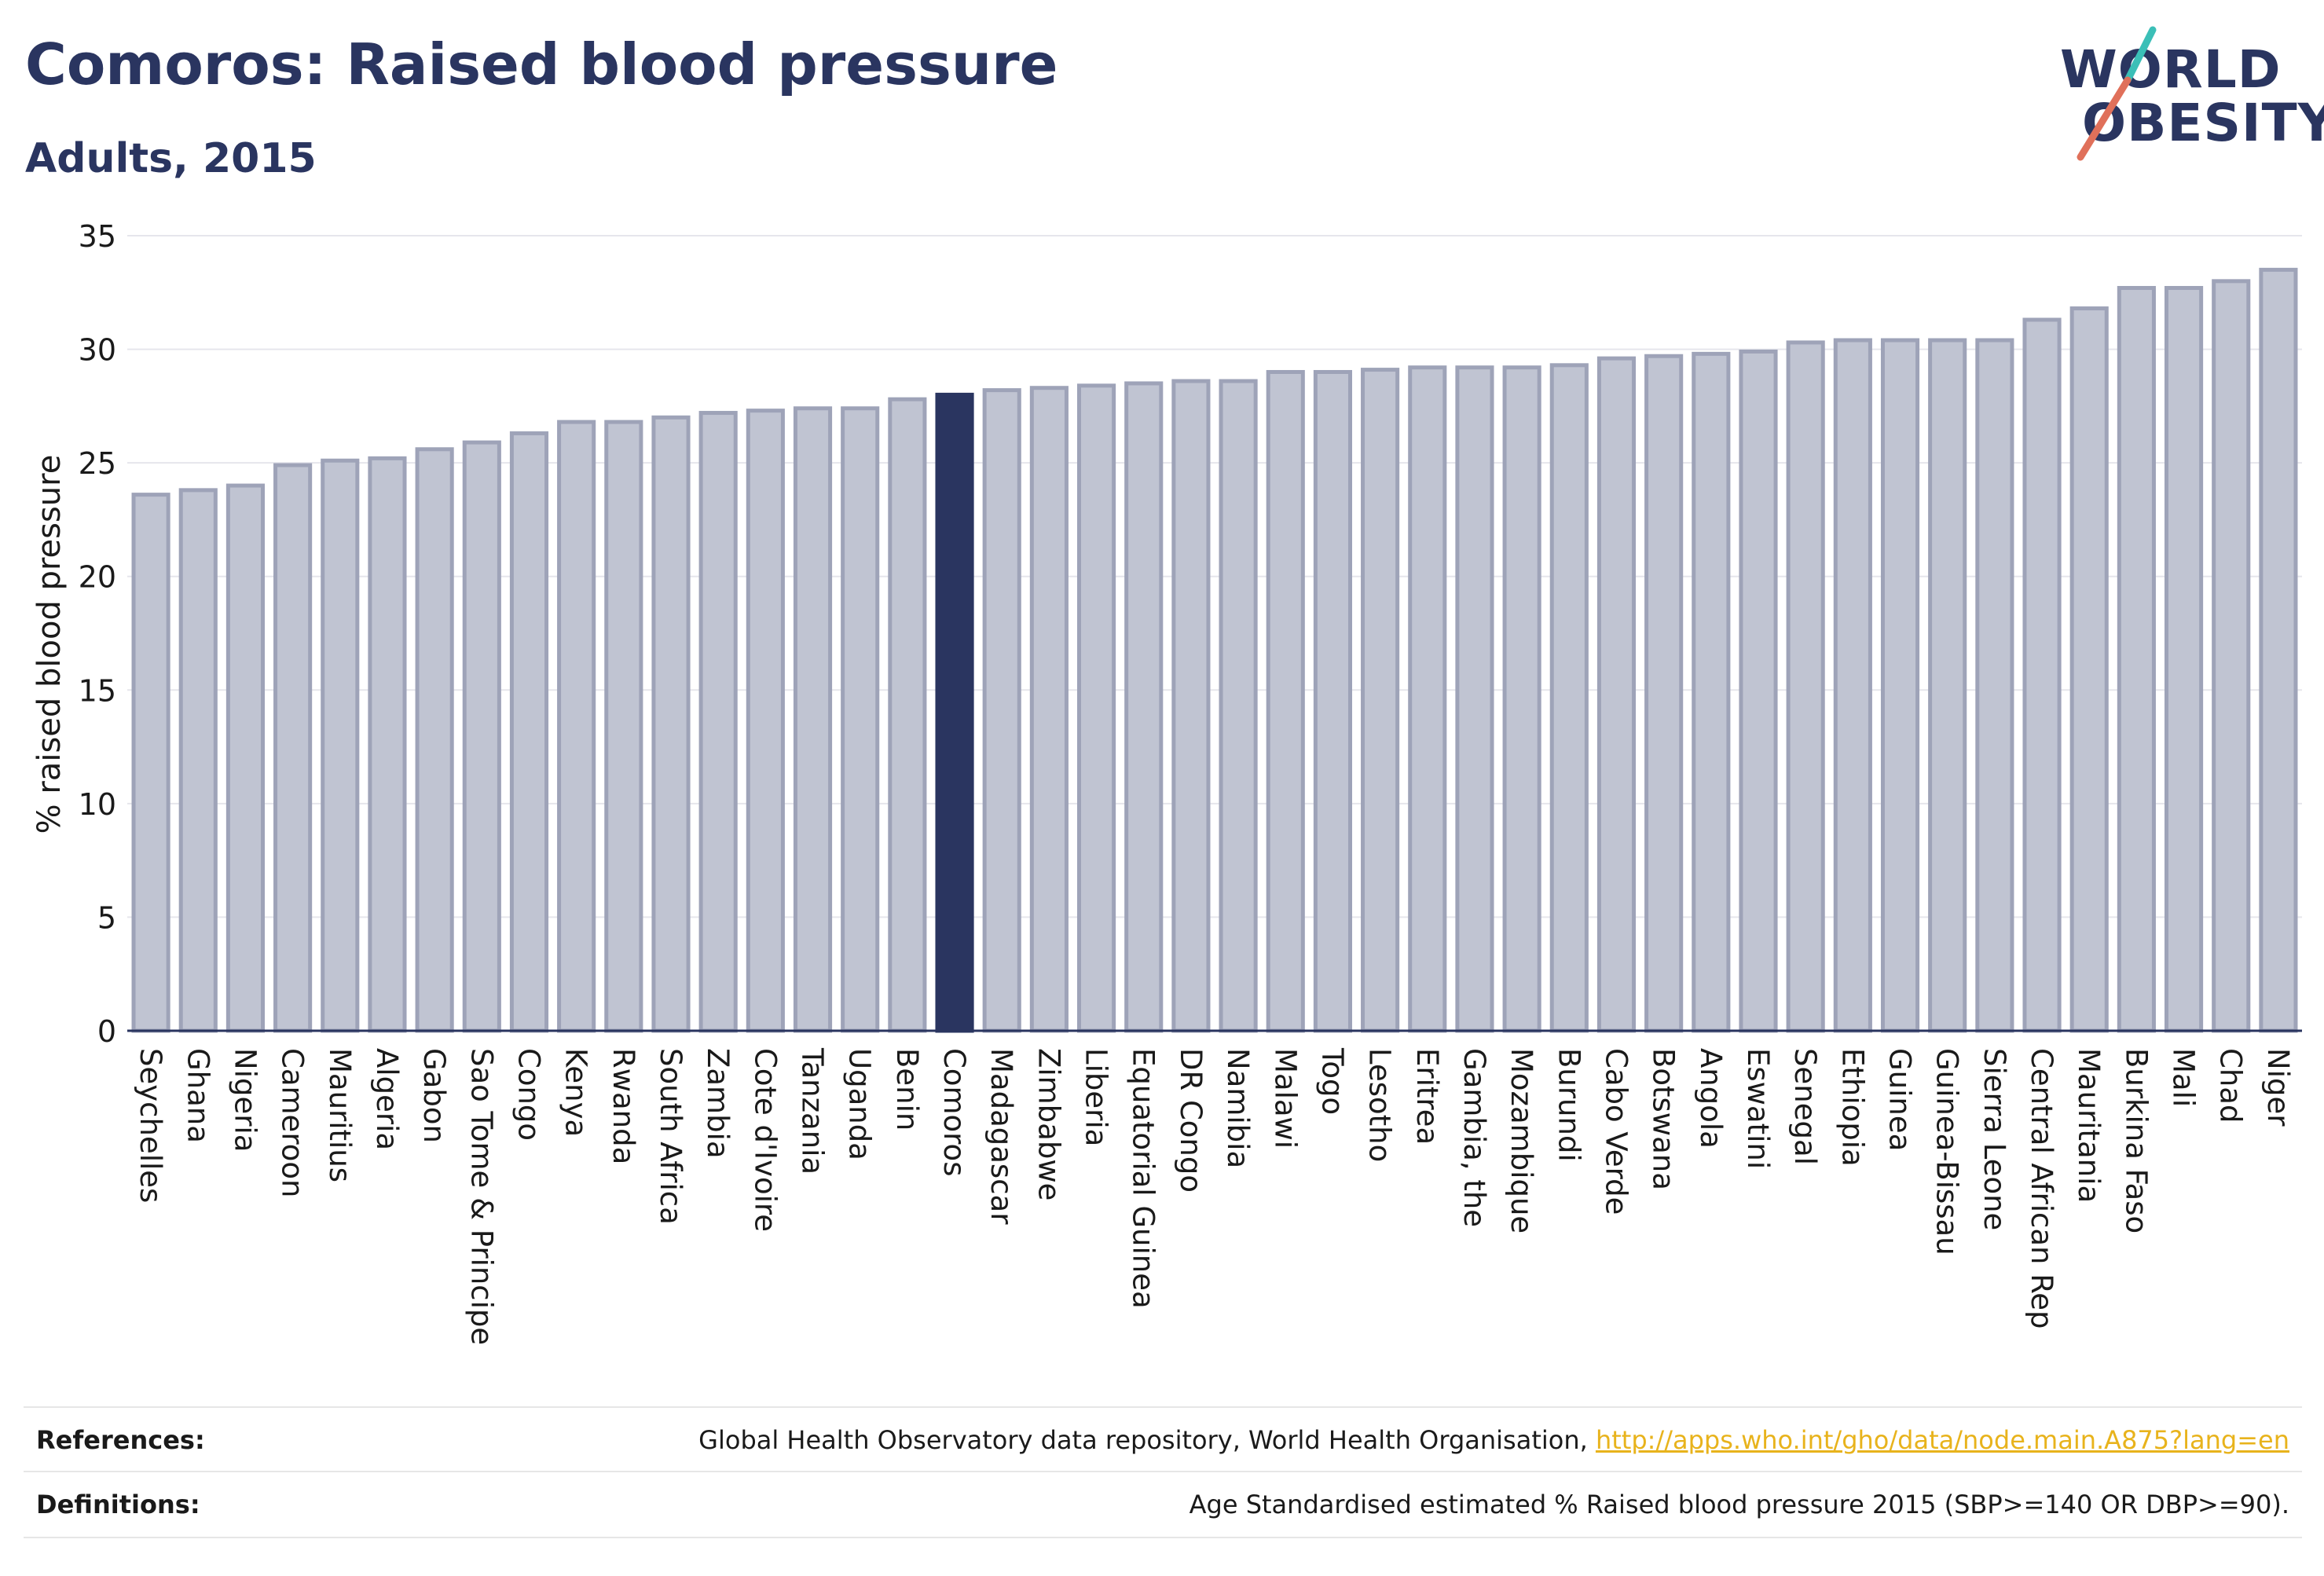 This screenshot has width=2324, height=1576. Describe the element at coordinates (1285, 1098) in the screenshot. I see `x-tick-label: Malawi` at that location.